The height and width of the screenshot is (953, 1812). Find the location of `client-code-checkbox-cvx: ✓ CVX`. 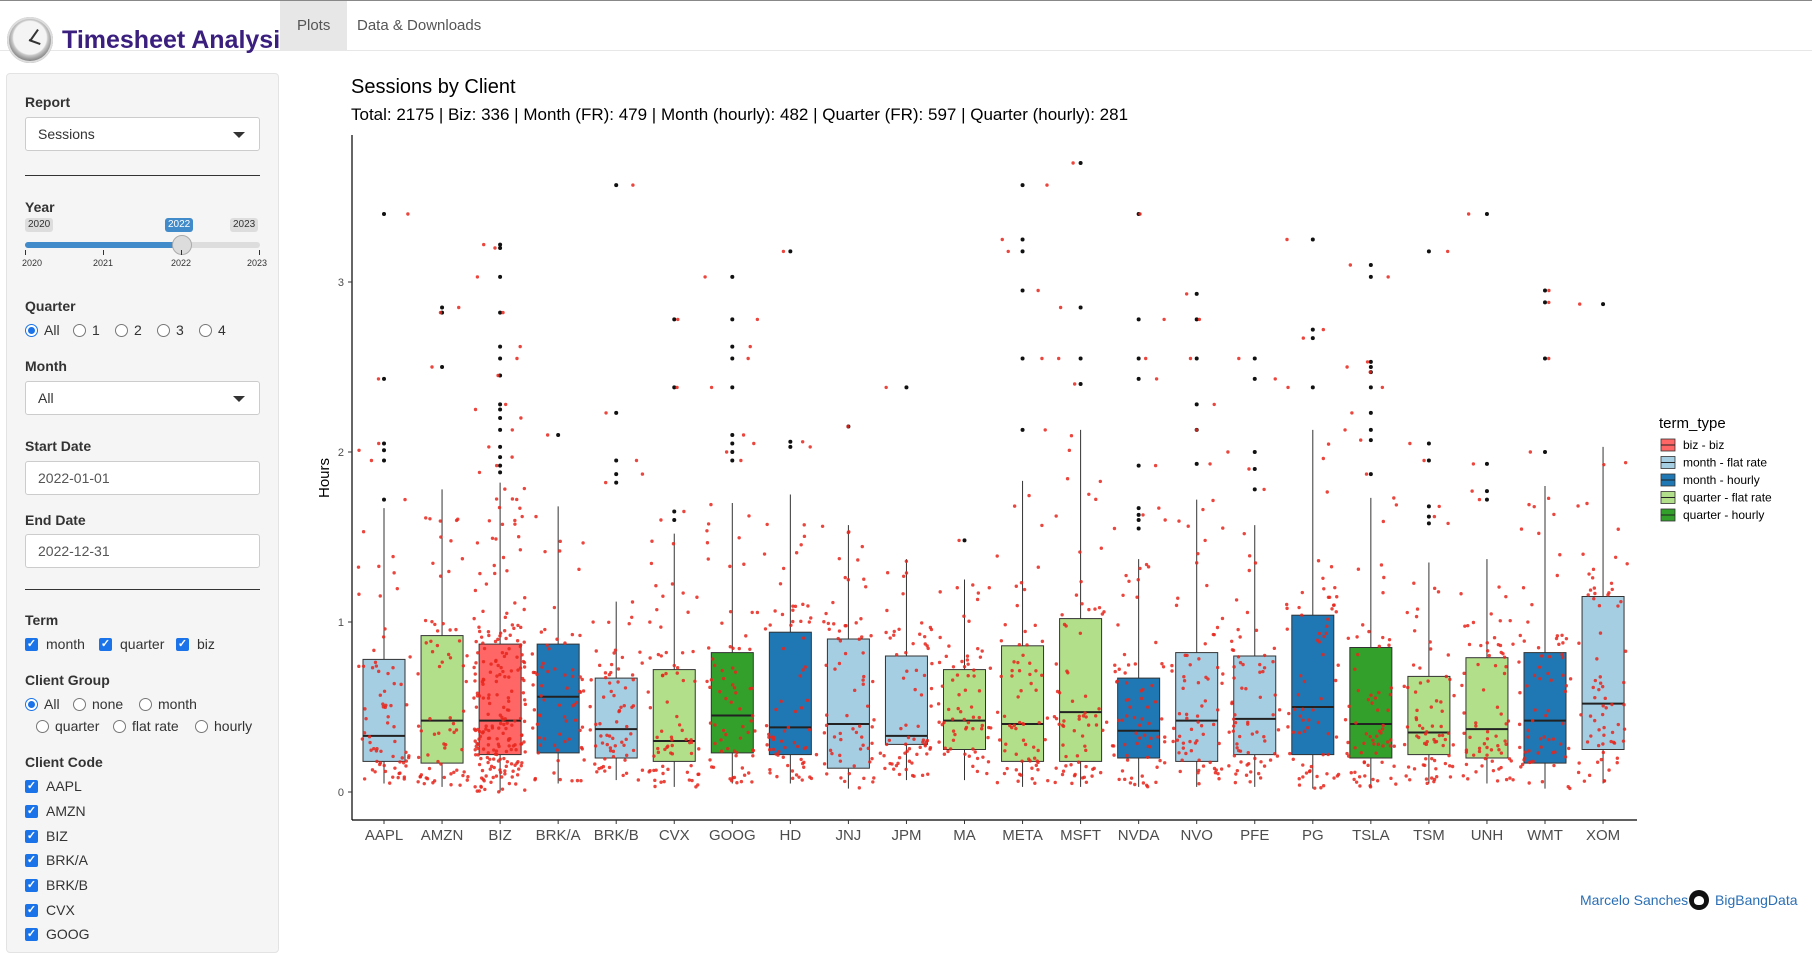

client-code-checkbox-cvx: ✓ CVX is located at coordinates (50, 910).